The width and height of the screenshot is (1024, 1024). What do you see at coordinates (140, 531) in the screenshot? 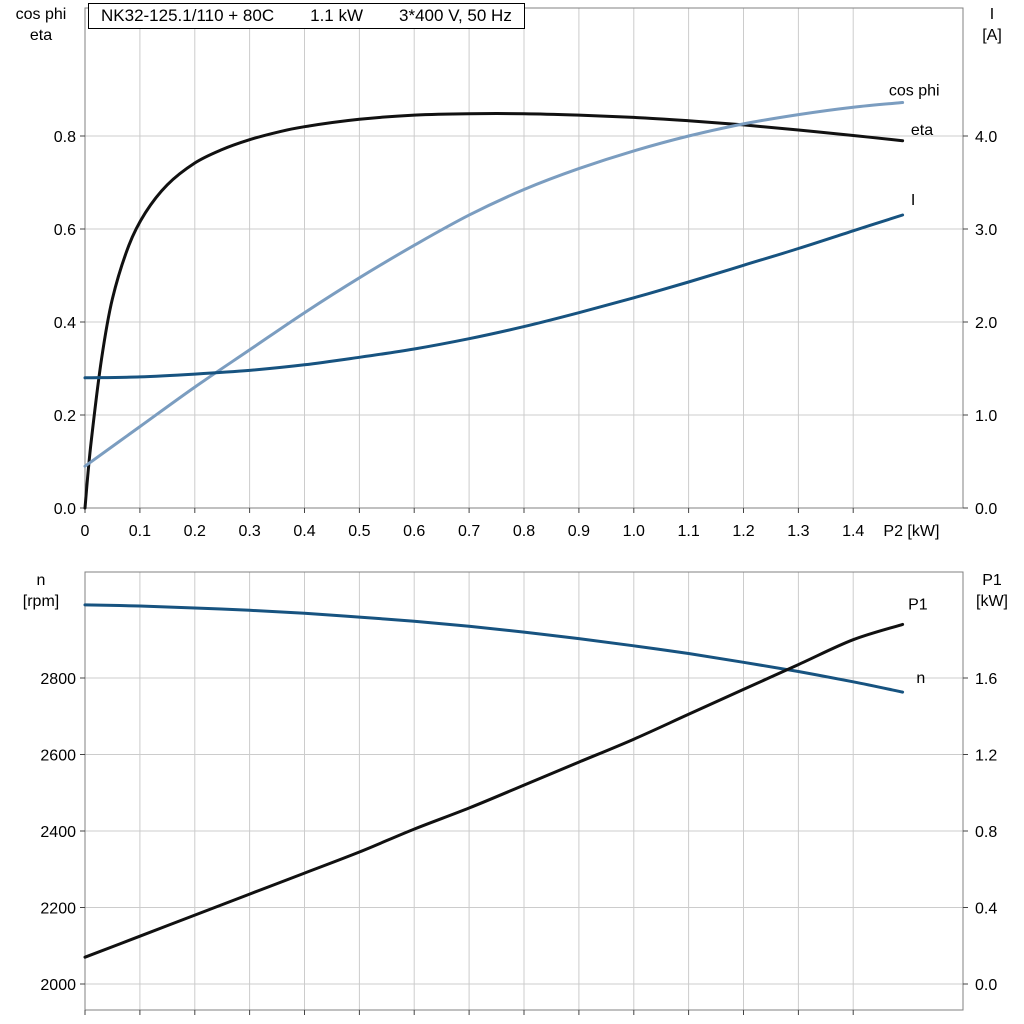
I see `x-tick-label: 0.1` at bounding box center [140, 531].